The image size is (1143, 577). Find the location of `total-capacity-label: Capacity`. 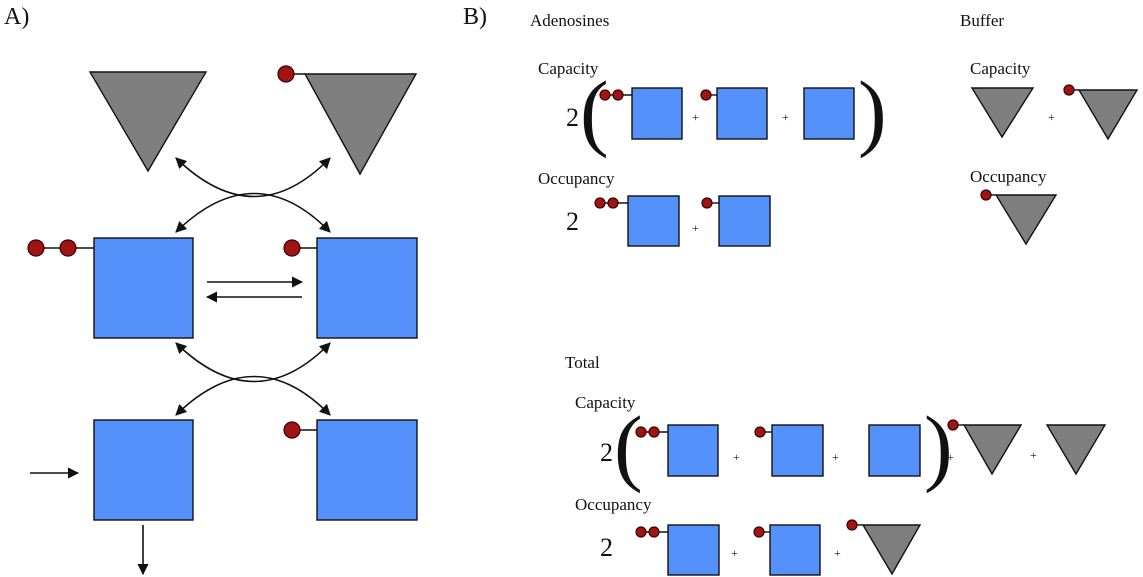

total-capacity-label: Capacity is located at coordinates (605, 402).